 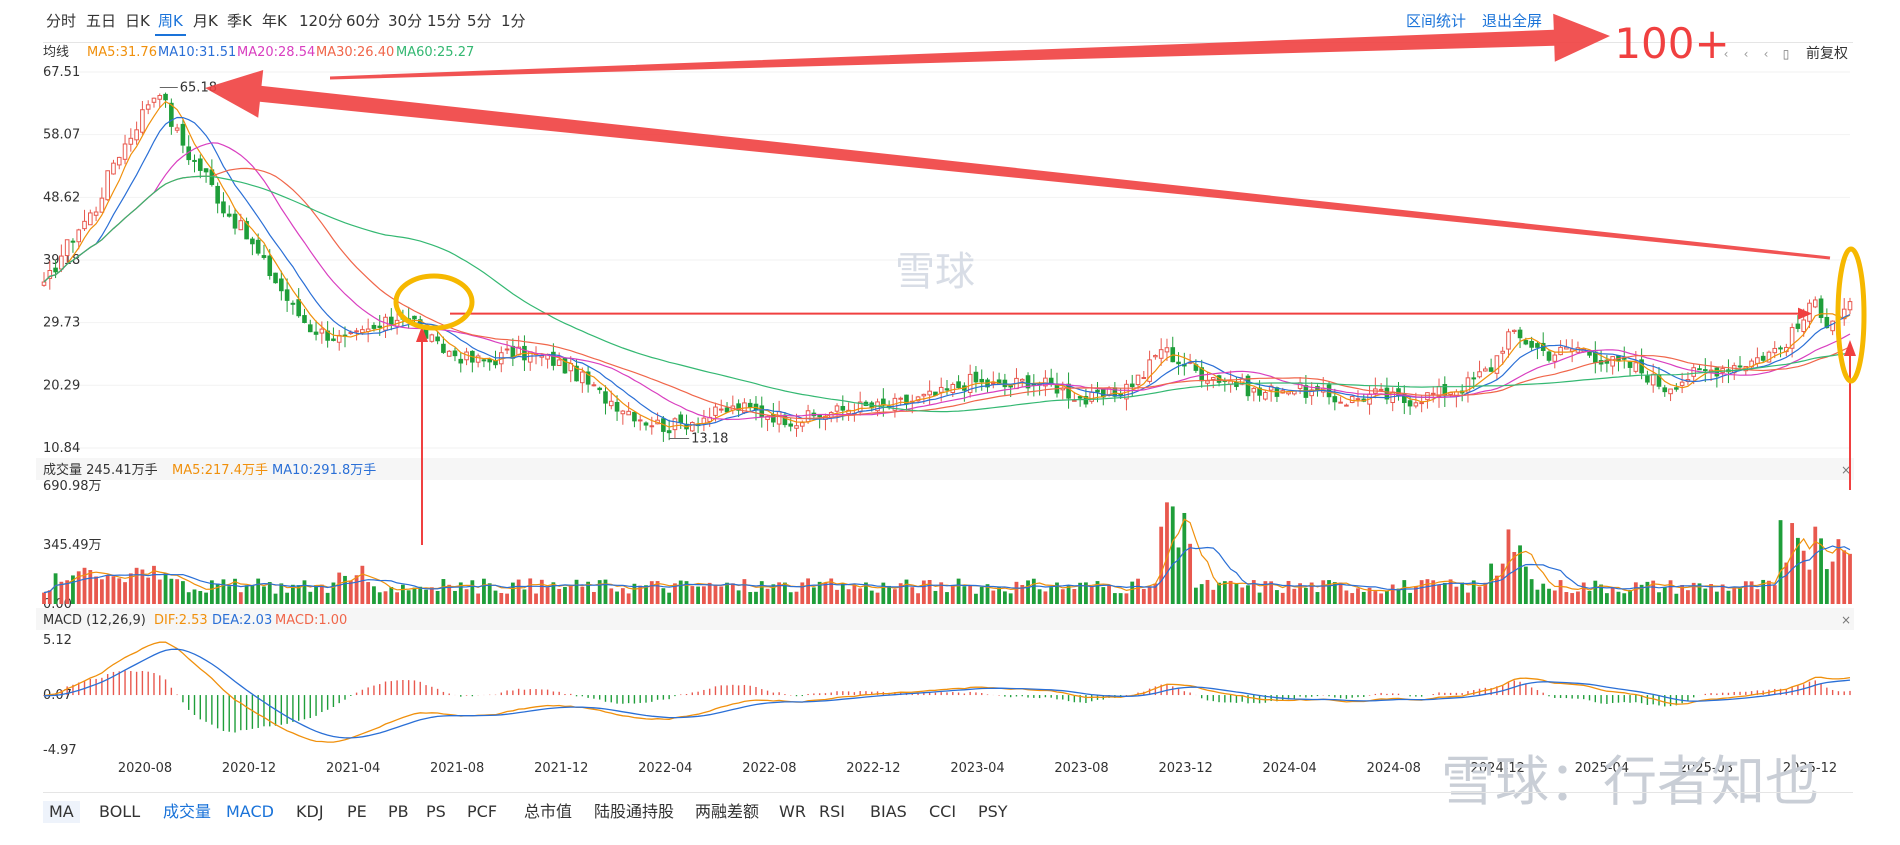 I want to click on indicator-tab-5: PE, so click(x=357, y=811).